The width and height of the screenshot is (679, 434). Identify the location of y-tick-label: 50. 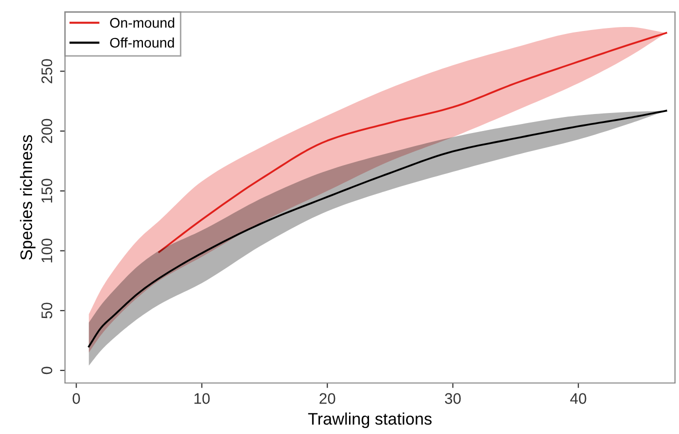
(46, 310).